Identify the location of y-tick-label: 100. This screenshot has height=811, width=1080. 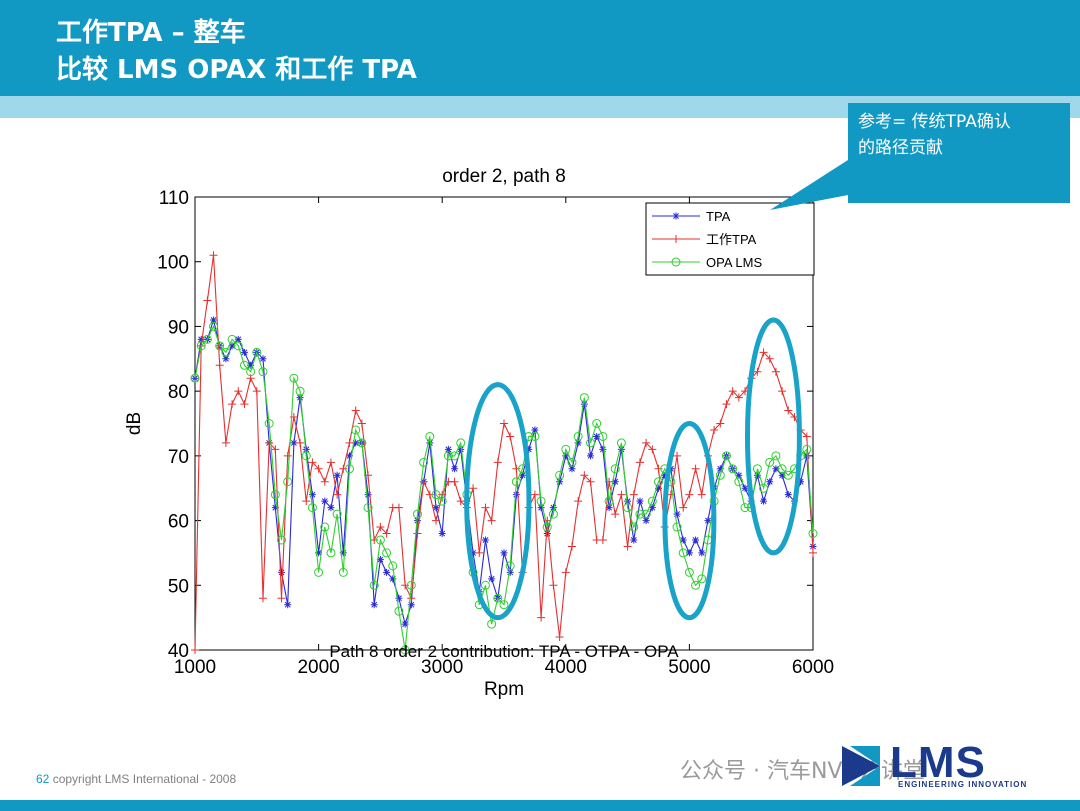
(173, 263).